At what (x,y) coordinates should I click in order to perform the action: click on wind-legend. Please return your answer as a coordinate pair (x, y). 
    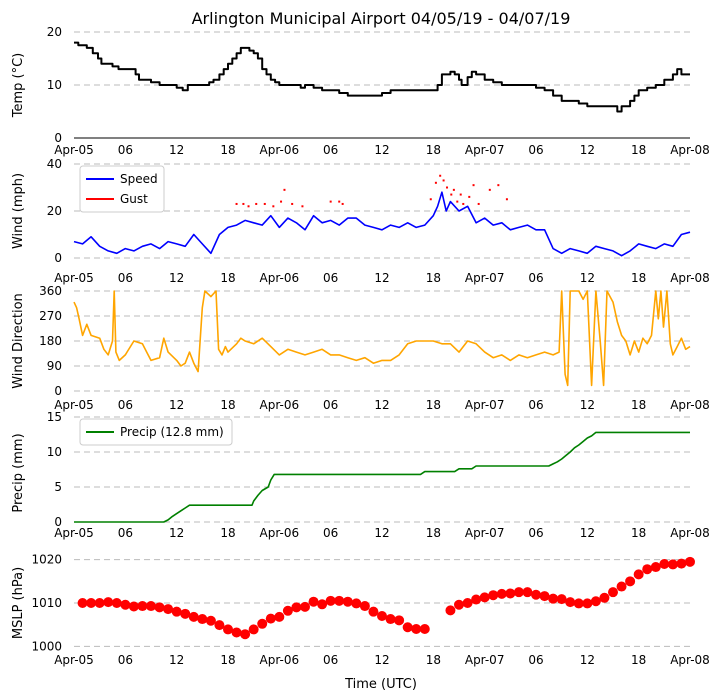
    Looking at the image, I should click on (122, 189).